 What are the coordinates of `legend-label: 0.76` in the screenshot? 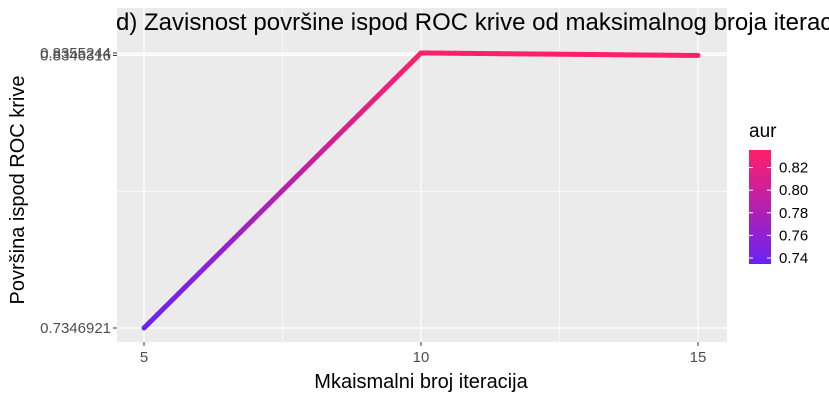 It's located at (793, 235).